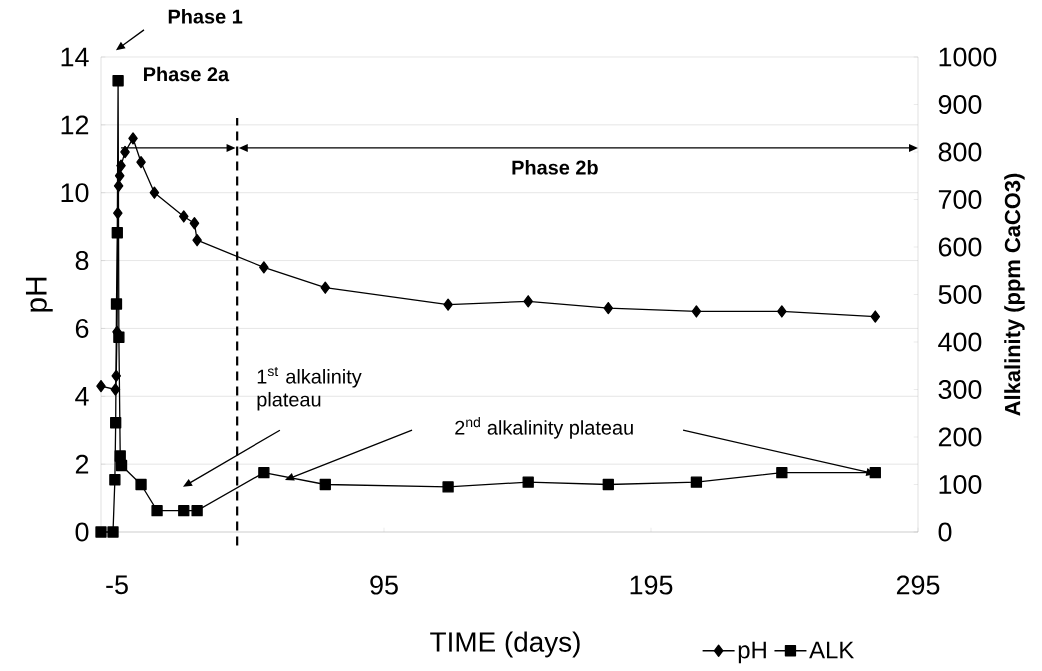  Describe the element at coordinates (82, 396) in the screenshot. I see `y-tick-label: 4` at that location.